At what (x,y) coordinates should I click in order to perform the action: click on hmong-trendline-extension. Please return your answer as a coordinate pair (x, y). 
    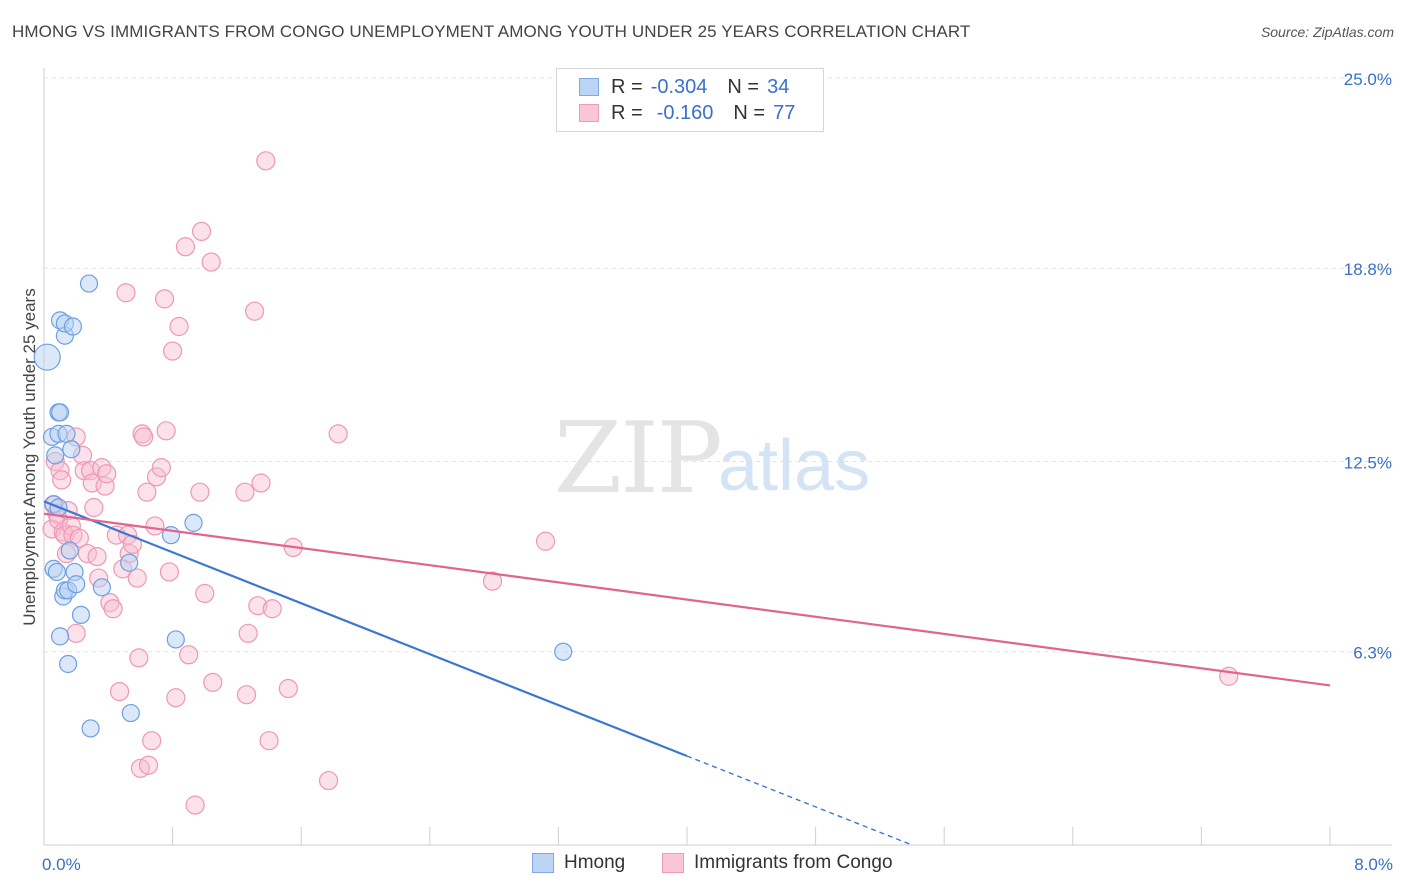
    Looking at the image, I should click on (799, 800).